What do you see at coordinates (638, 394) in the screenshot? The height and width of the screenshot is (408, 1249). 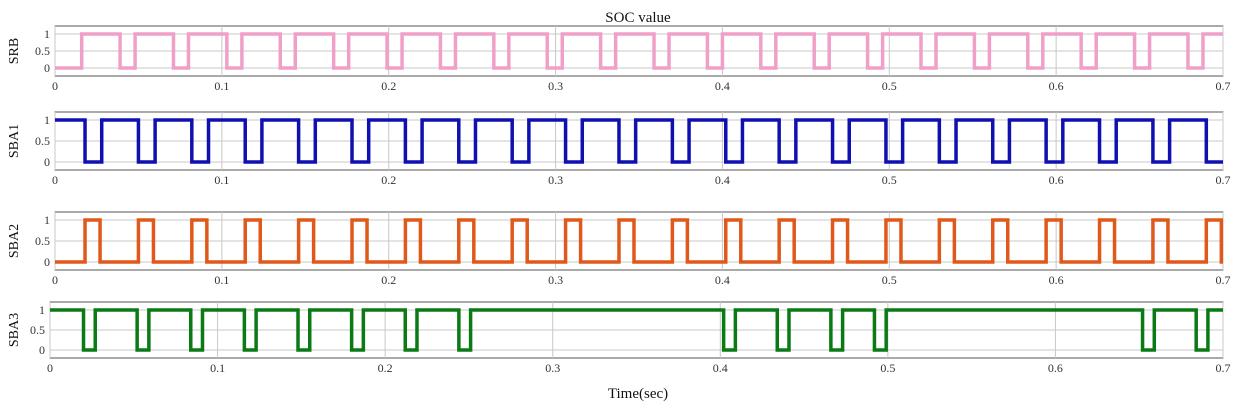 I see `x-axis-label: Time(sec)` at bounding box center [638, 394].